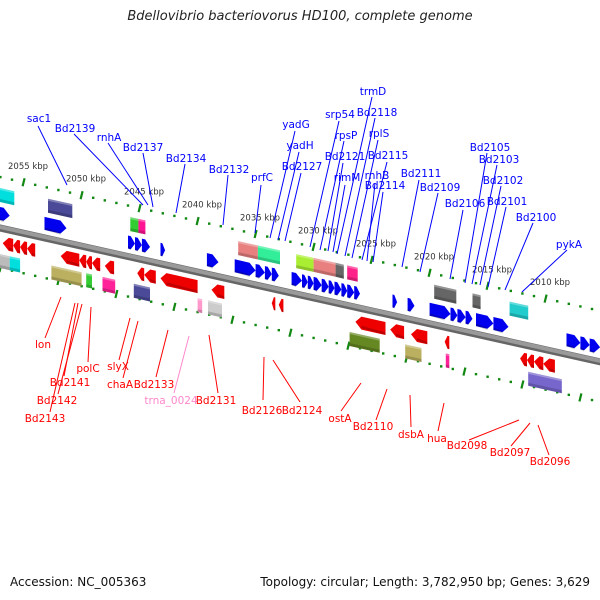 This screenshot has height=600, width=600. Describe the element at coordinates (373, 427) in the screenshot. I see `reverse-gene-label: Bd2110` at that location.